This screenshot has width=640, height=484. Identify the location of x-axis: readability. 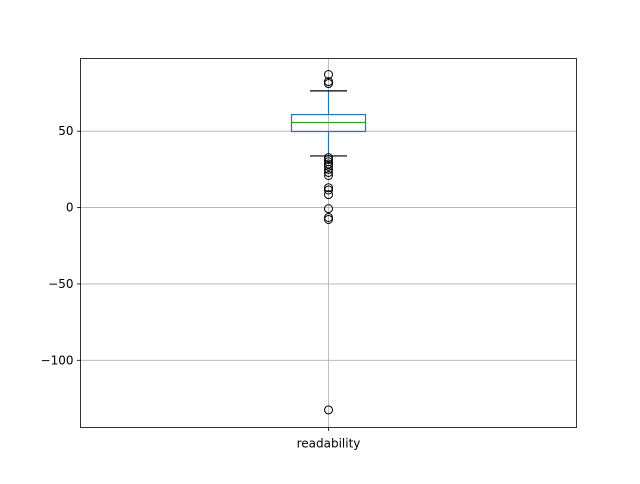
(329, 439).